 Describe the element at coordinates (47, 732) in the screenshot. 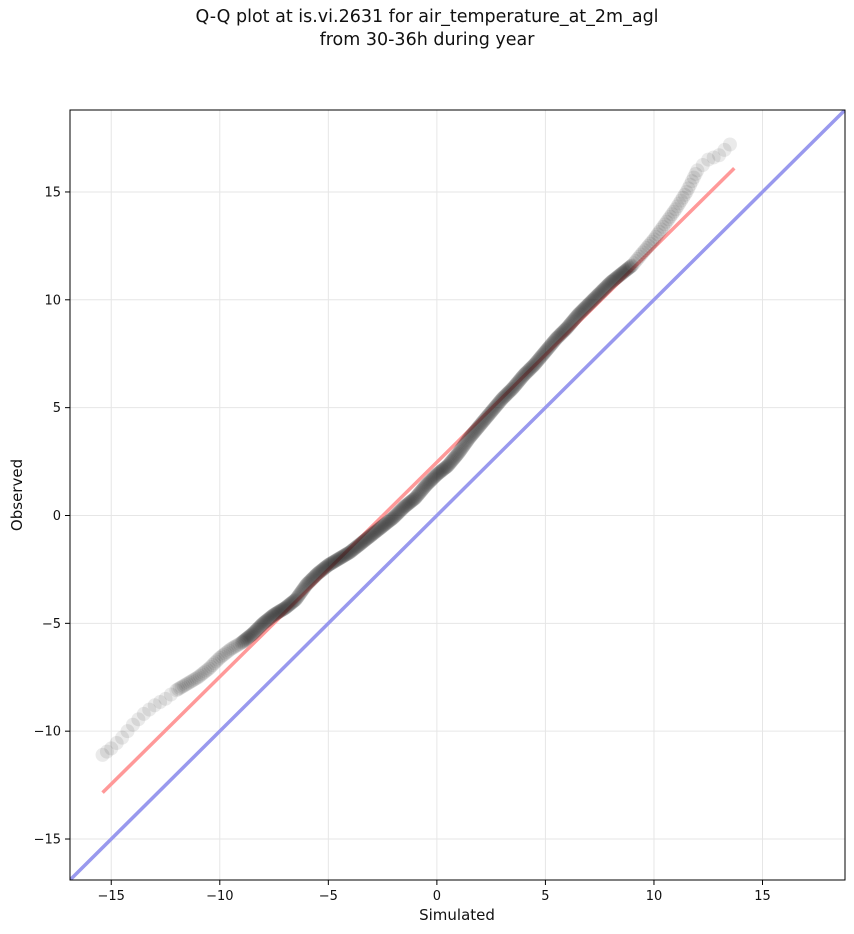

I see `y-tick-label-1: −10` at that location.